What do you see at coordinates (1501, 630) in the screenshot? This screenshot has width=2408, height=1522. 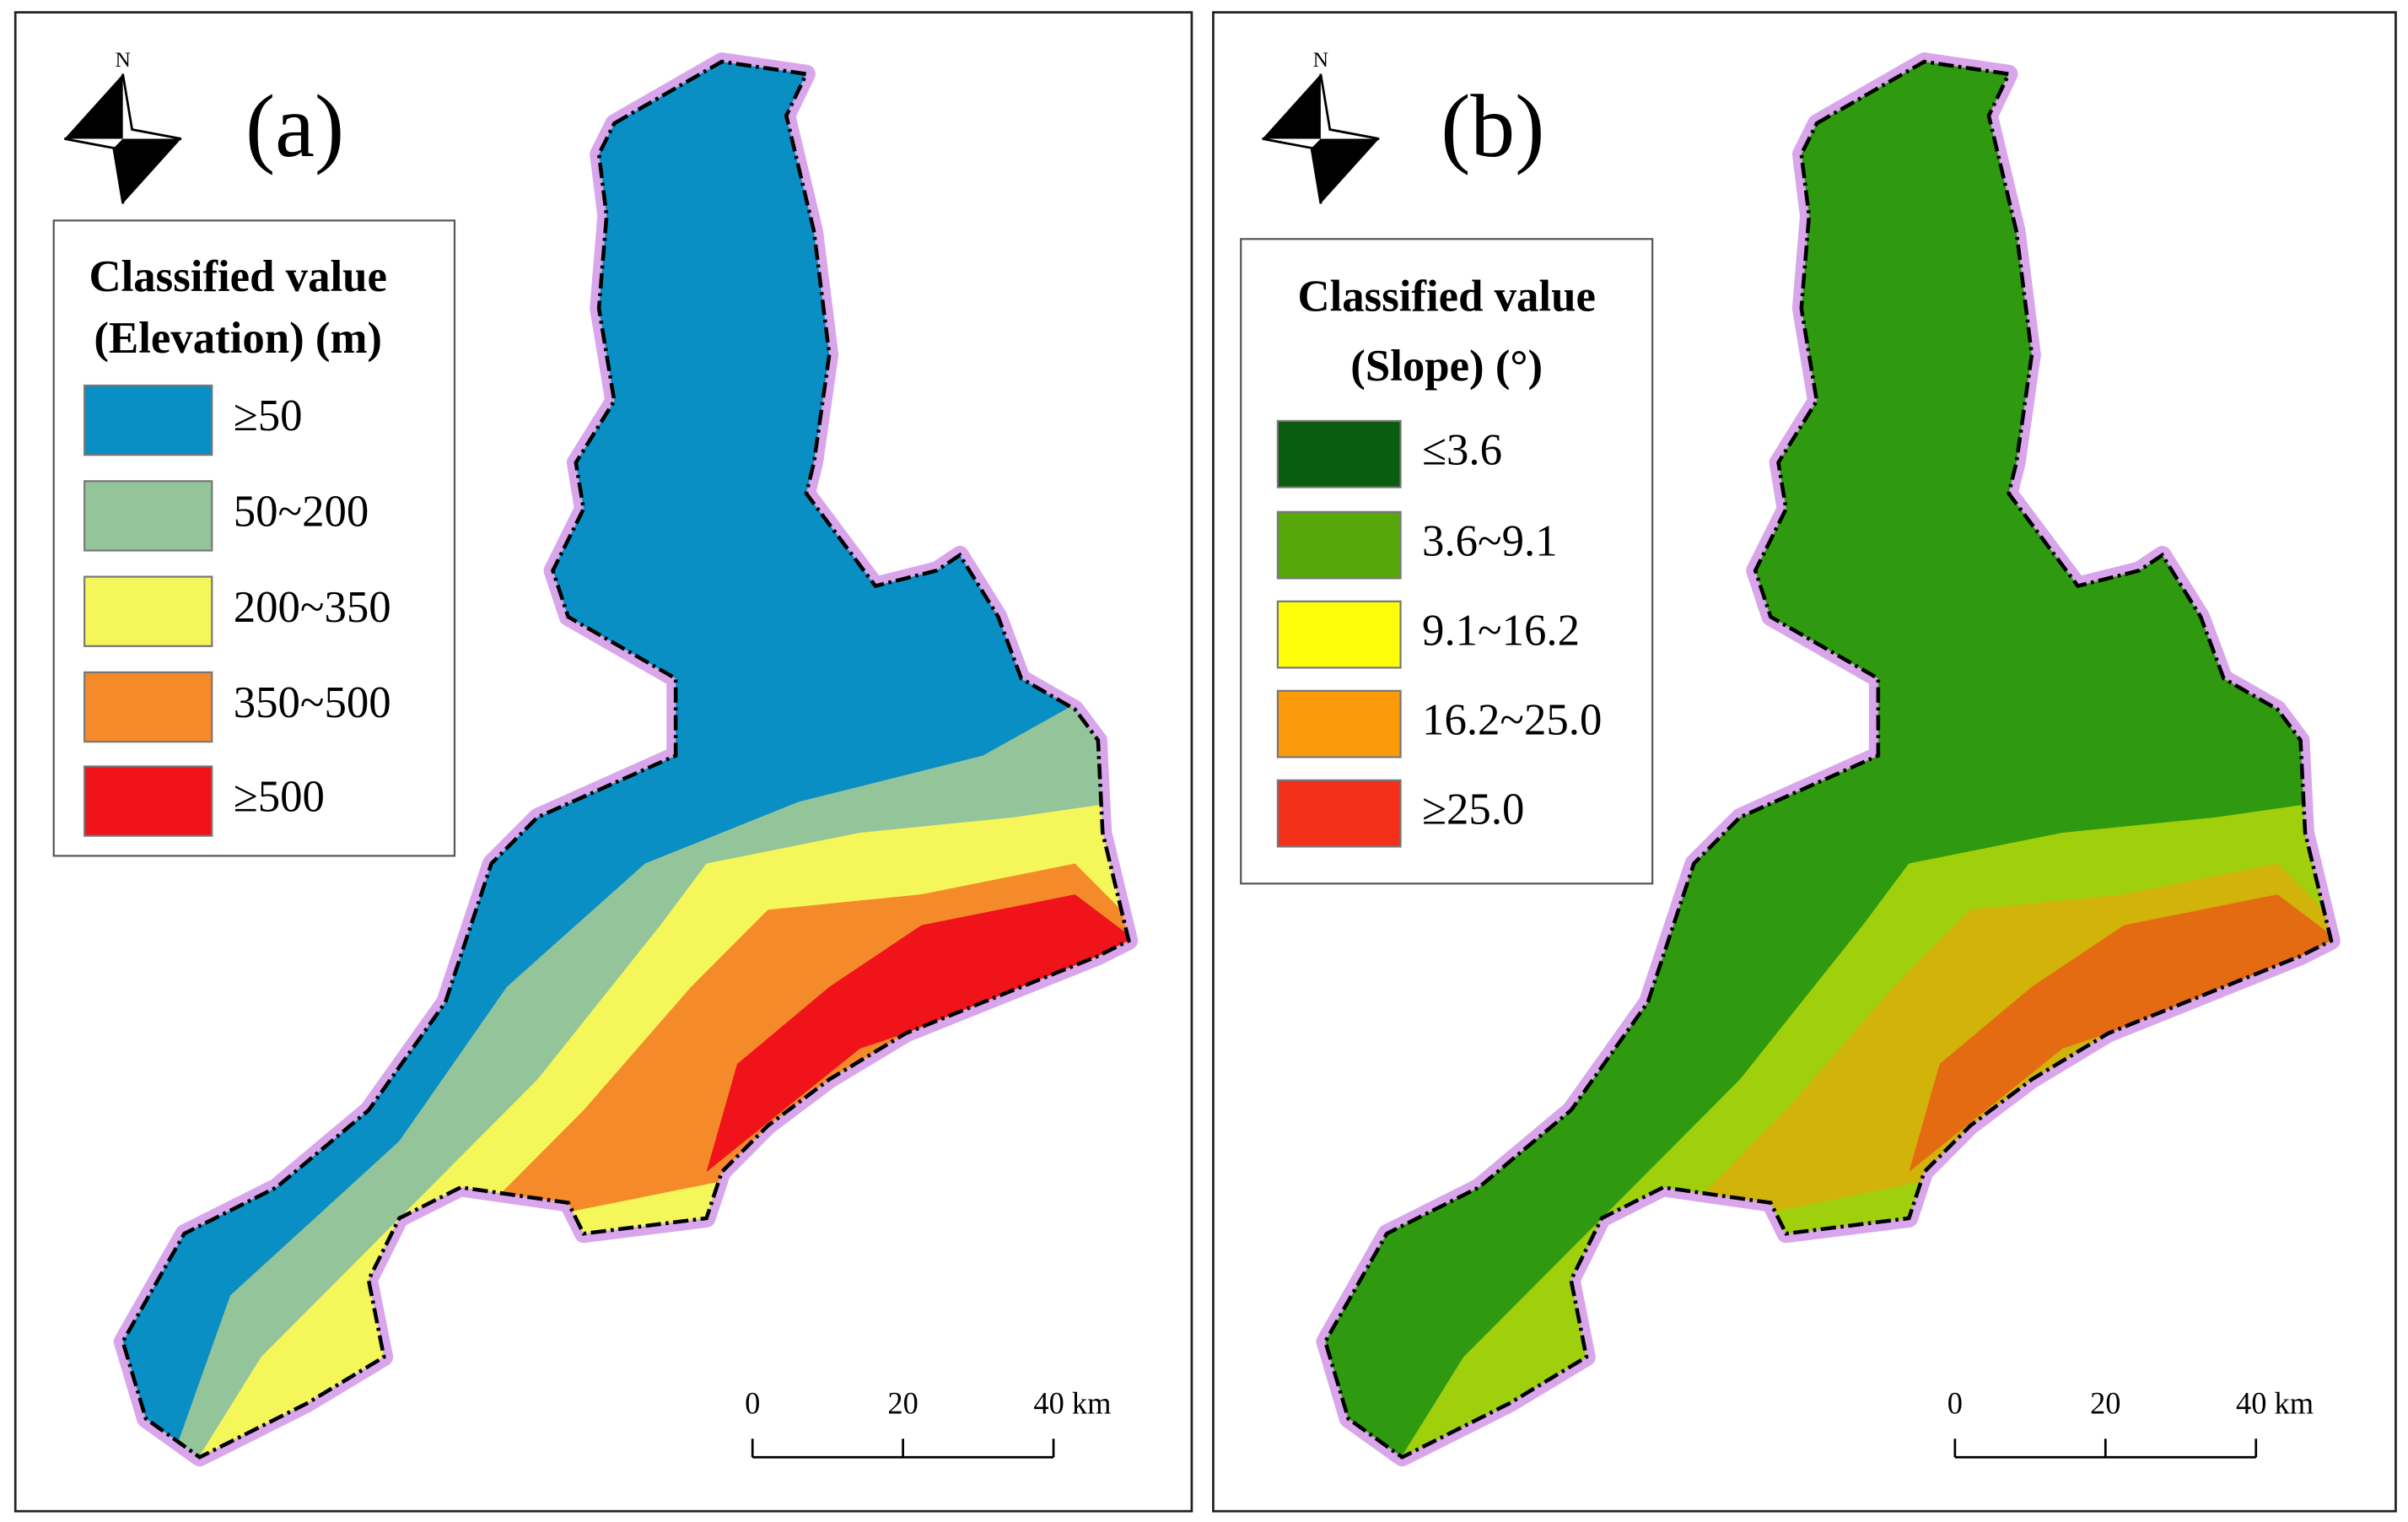 I see `legend-label: 9.1~16.2` at bounding box center [1501, 630].